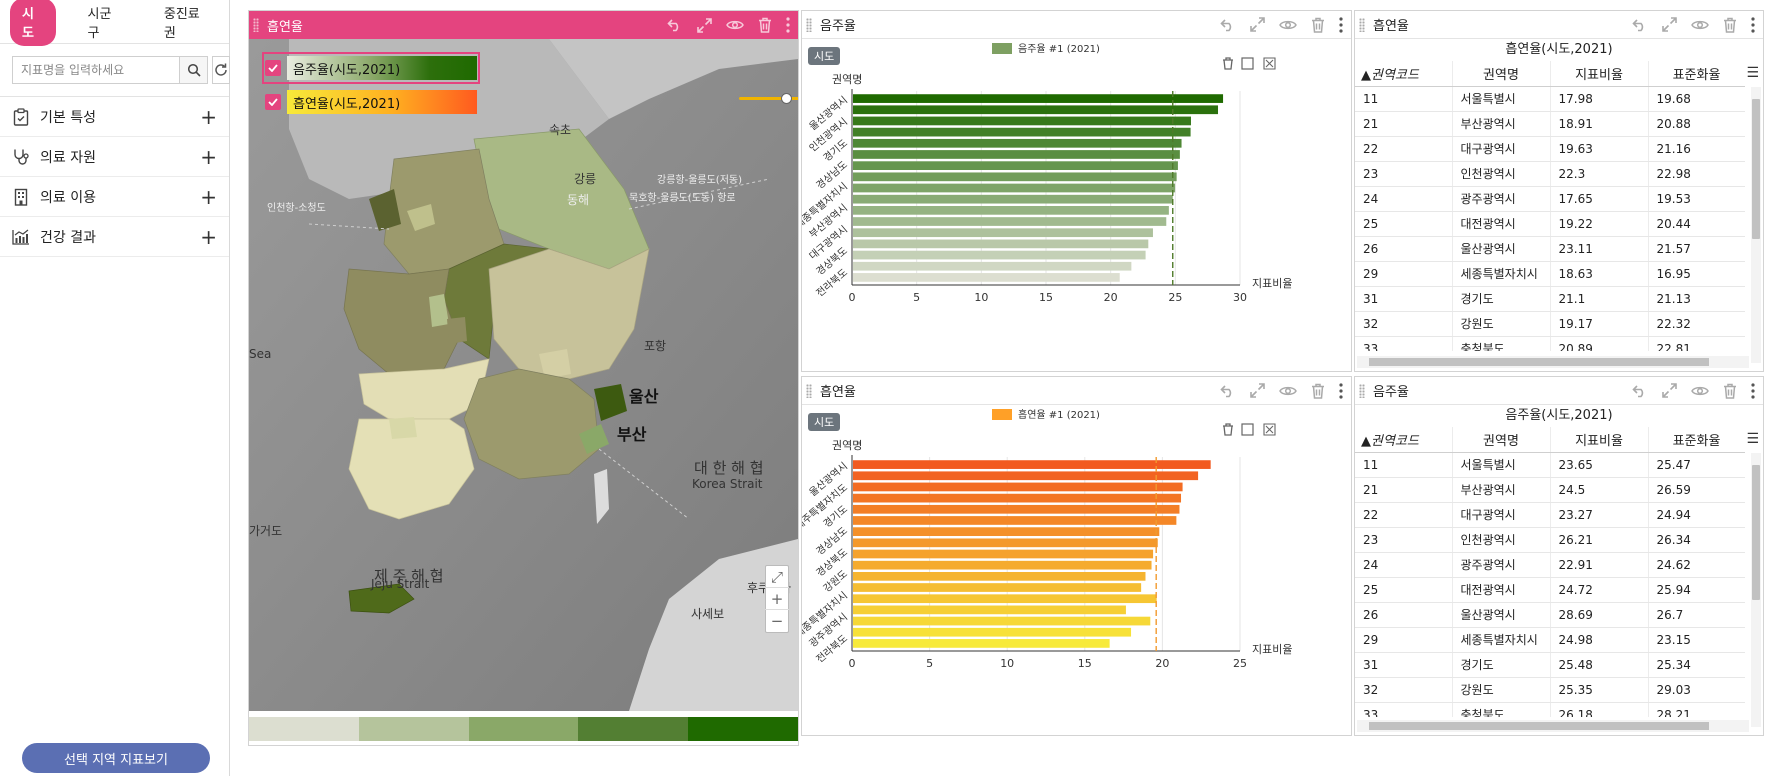 Image resolution: width=1768 pixels, height=776 pixels. I want to click on category-outcomes: 건강 결과 +, so click(114, 237).